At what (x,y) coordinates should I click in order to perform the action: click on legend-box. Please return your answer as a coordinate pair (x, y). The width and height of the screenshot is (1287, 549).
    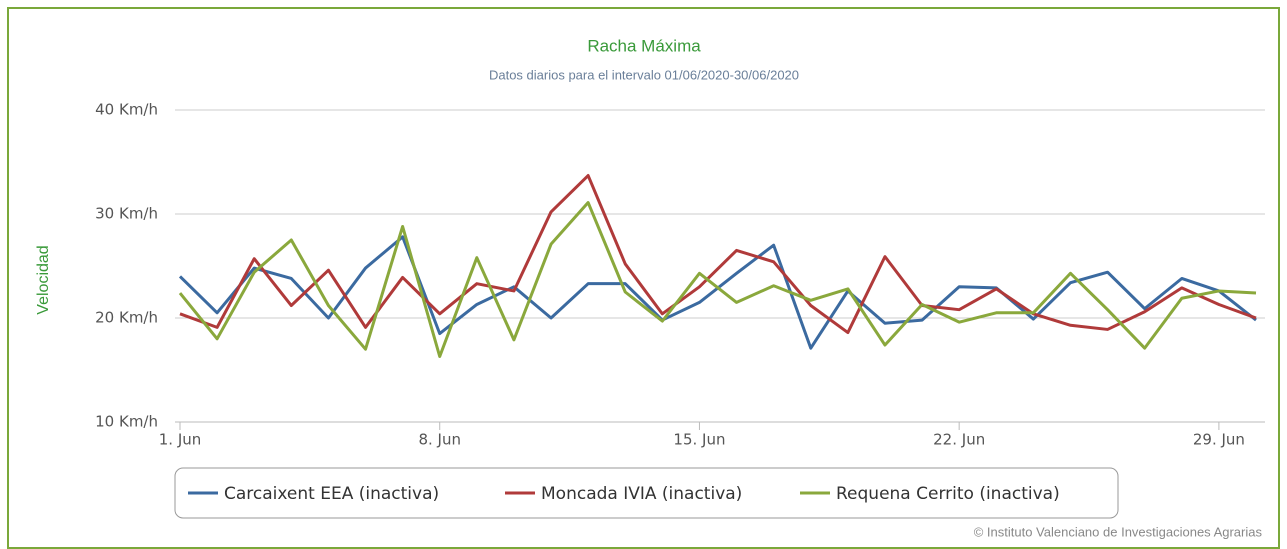
    Looking at the image, I should click on (646, 493).